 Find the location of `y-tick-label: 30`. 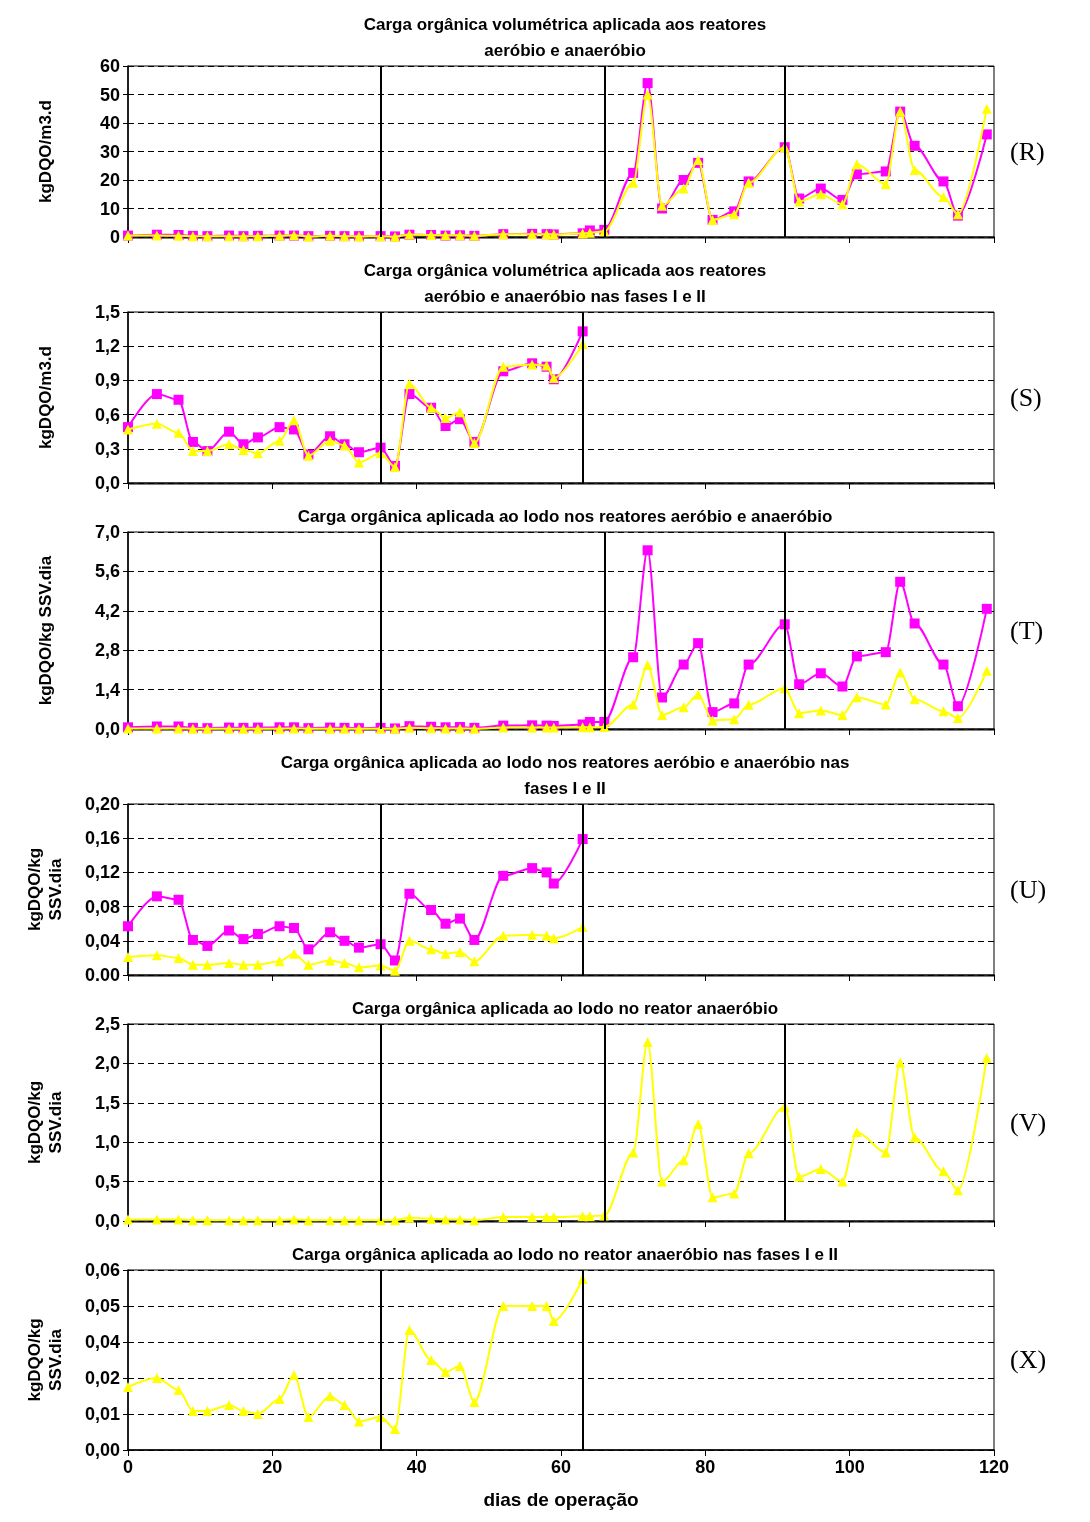

y-tick-label: 30 is located at coordinates (109, 151).